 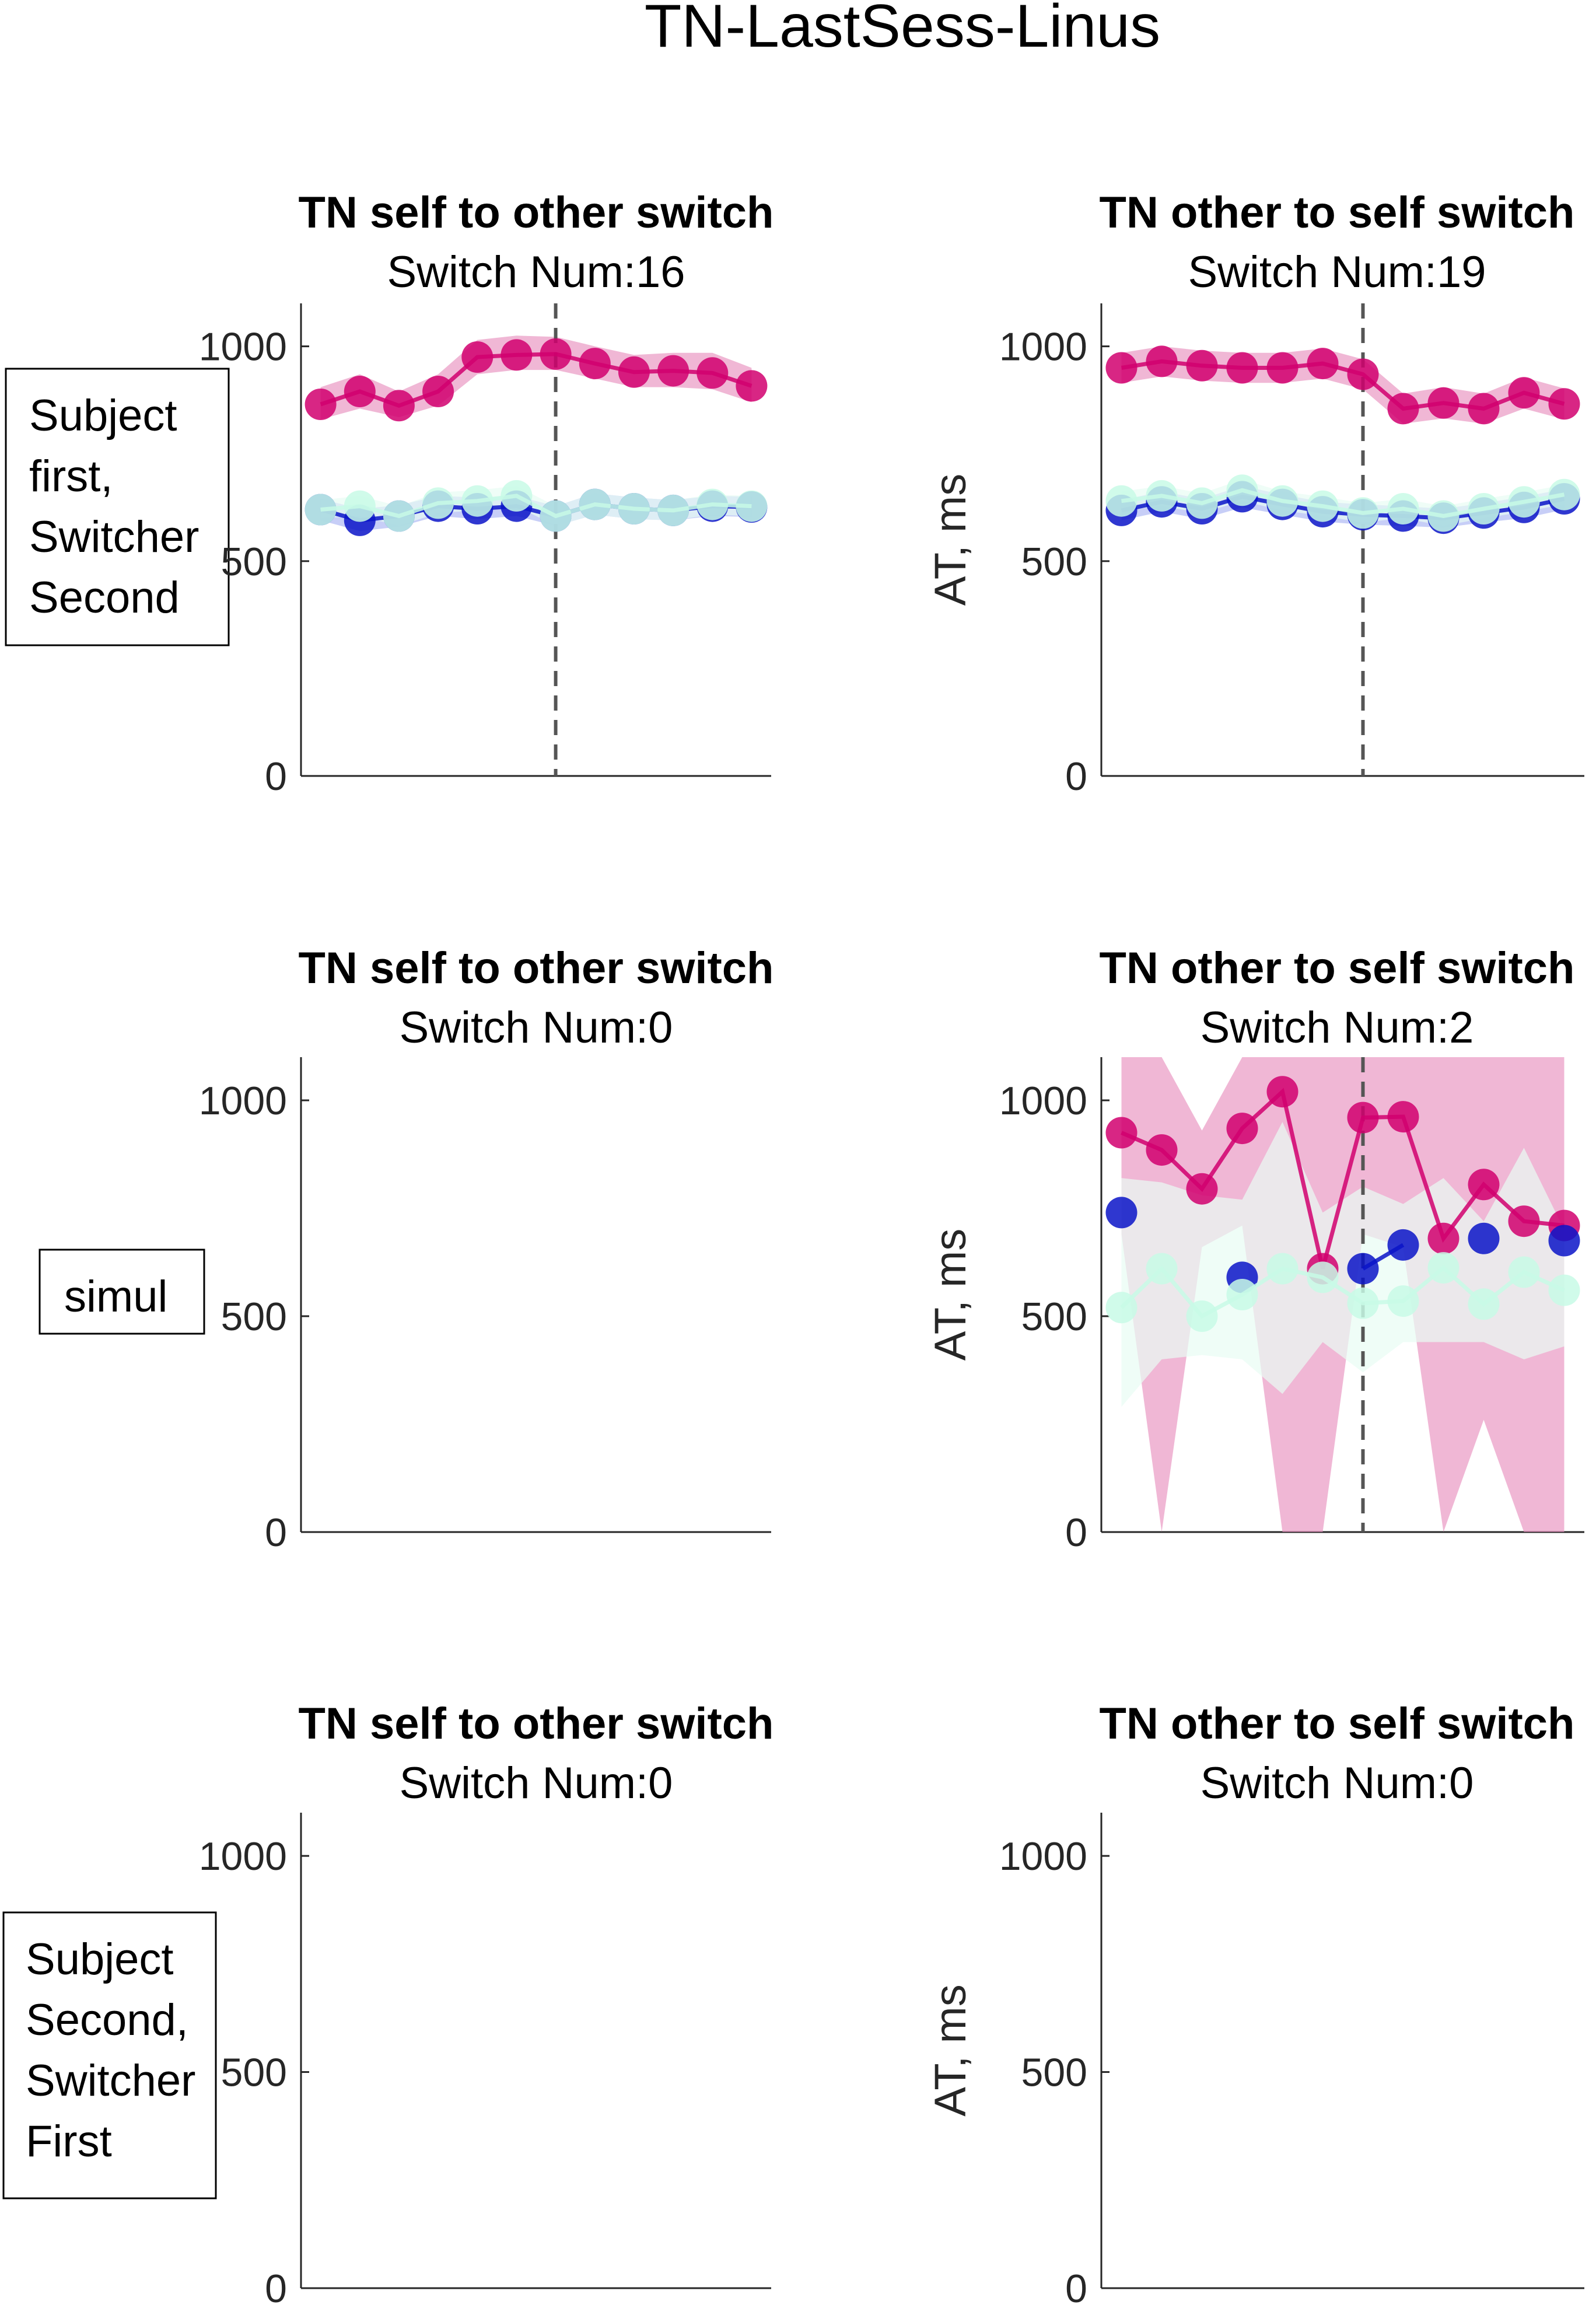 What do you see at coordinates (100, 1959) in the screenshot?
I see `row-label-line: Subject` at bounding box center [100, 1959].